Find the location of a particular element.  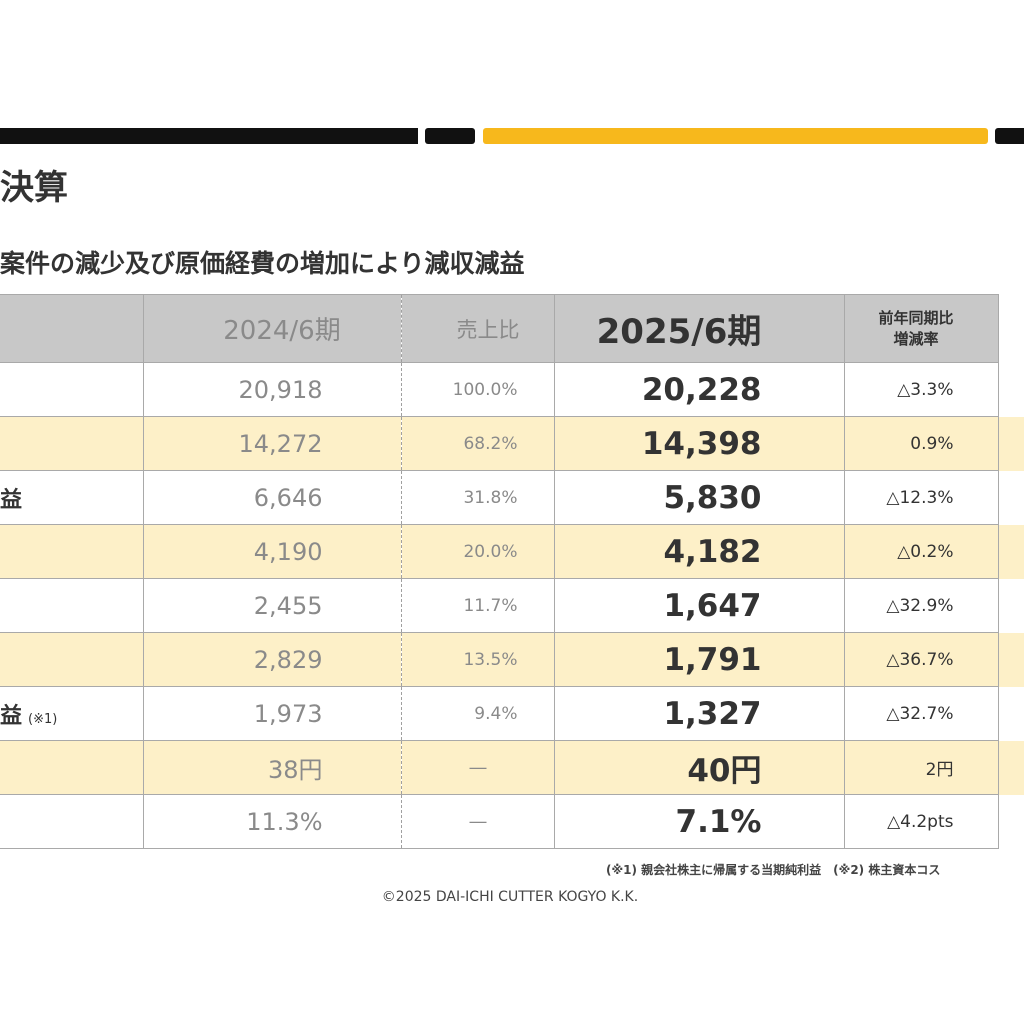

header-sales-ratio: 売上比 is located at coordinates (478, 328).